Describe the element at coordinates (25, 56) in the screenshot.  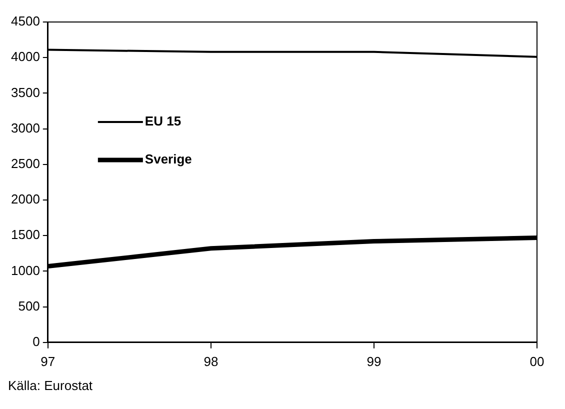
I see `y-tick-label: 4000` at that location.